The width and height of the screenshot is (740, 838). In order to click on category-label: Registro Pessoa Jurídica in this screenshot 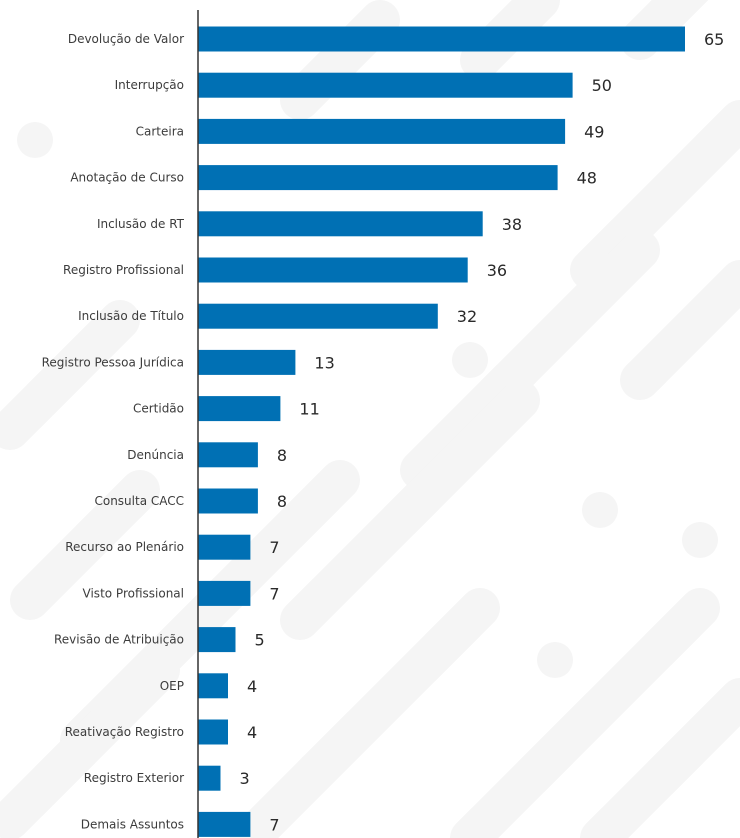, I will do `click(113, 362)`.